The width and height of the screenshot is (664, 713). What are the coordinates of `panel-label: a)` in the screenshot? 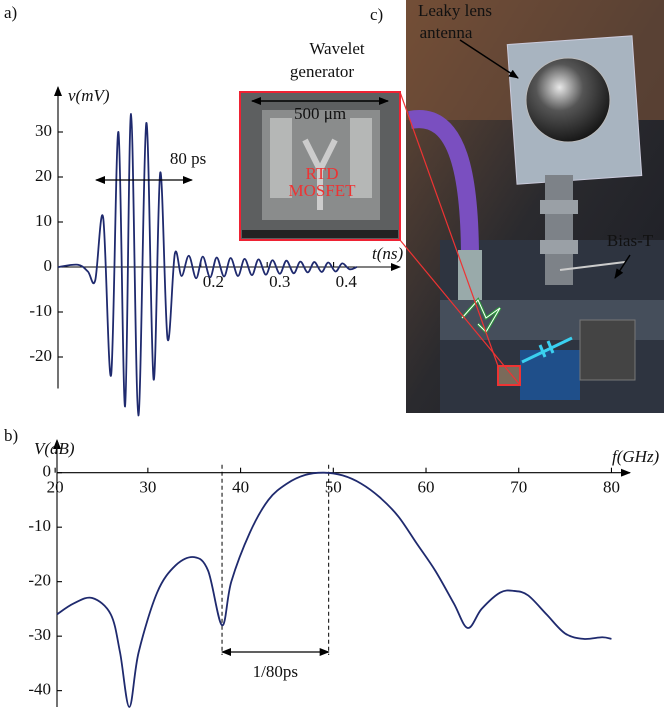 It's located at (10, 12).